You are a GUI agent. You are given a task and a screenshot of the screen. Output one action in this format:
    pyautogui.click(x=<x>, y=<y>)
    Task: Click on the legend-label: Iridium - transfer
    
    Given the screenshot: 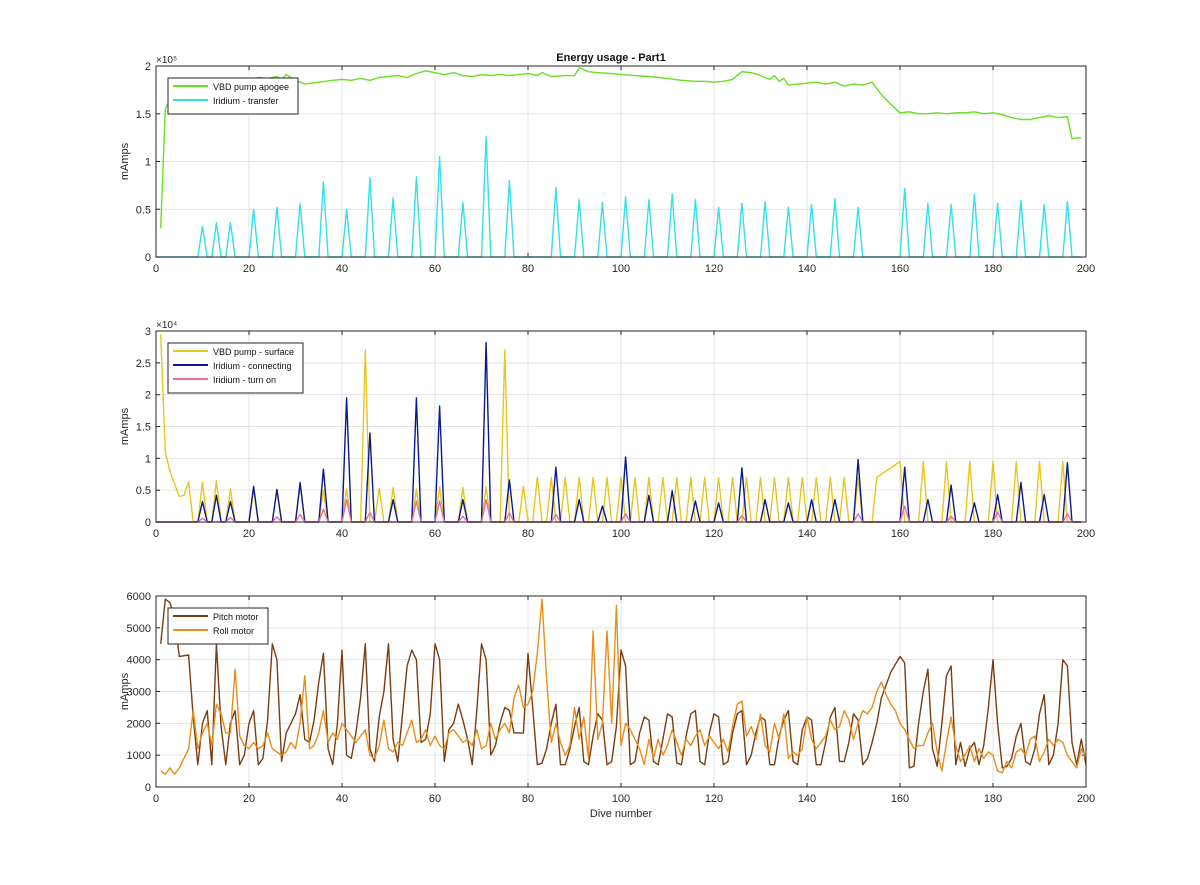 What is the action you would take?
    pyautogui.click(x=246, y=101)
    